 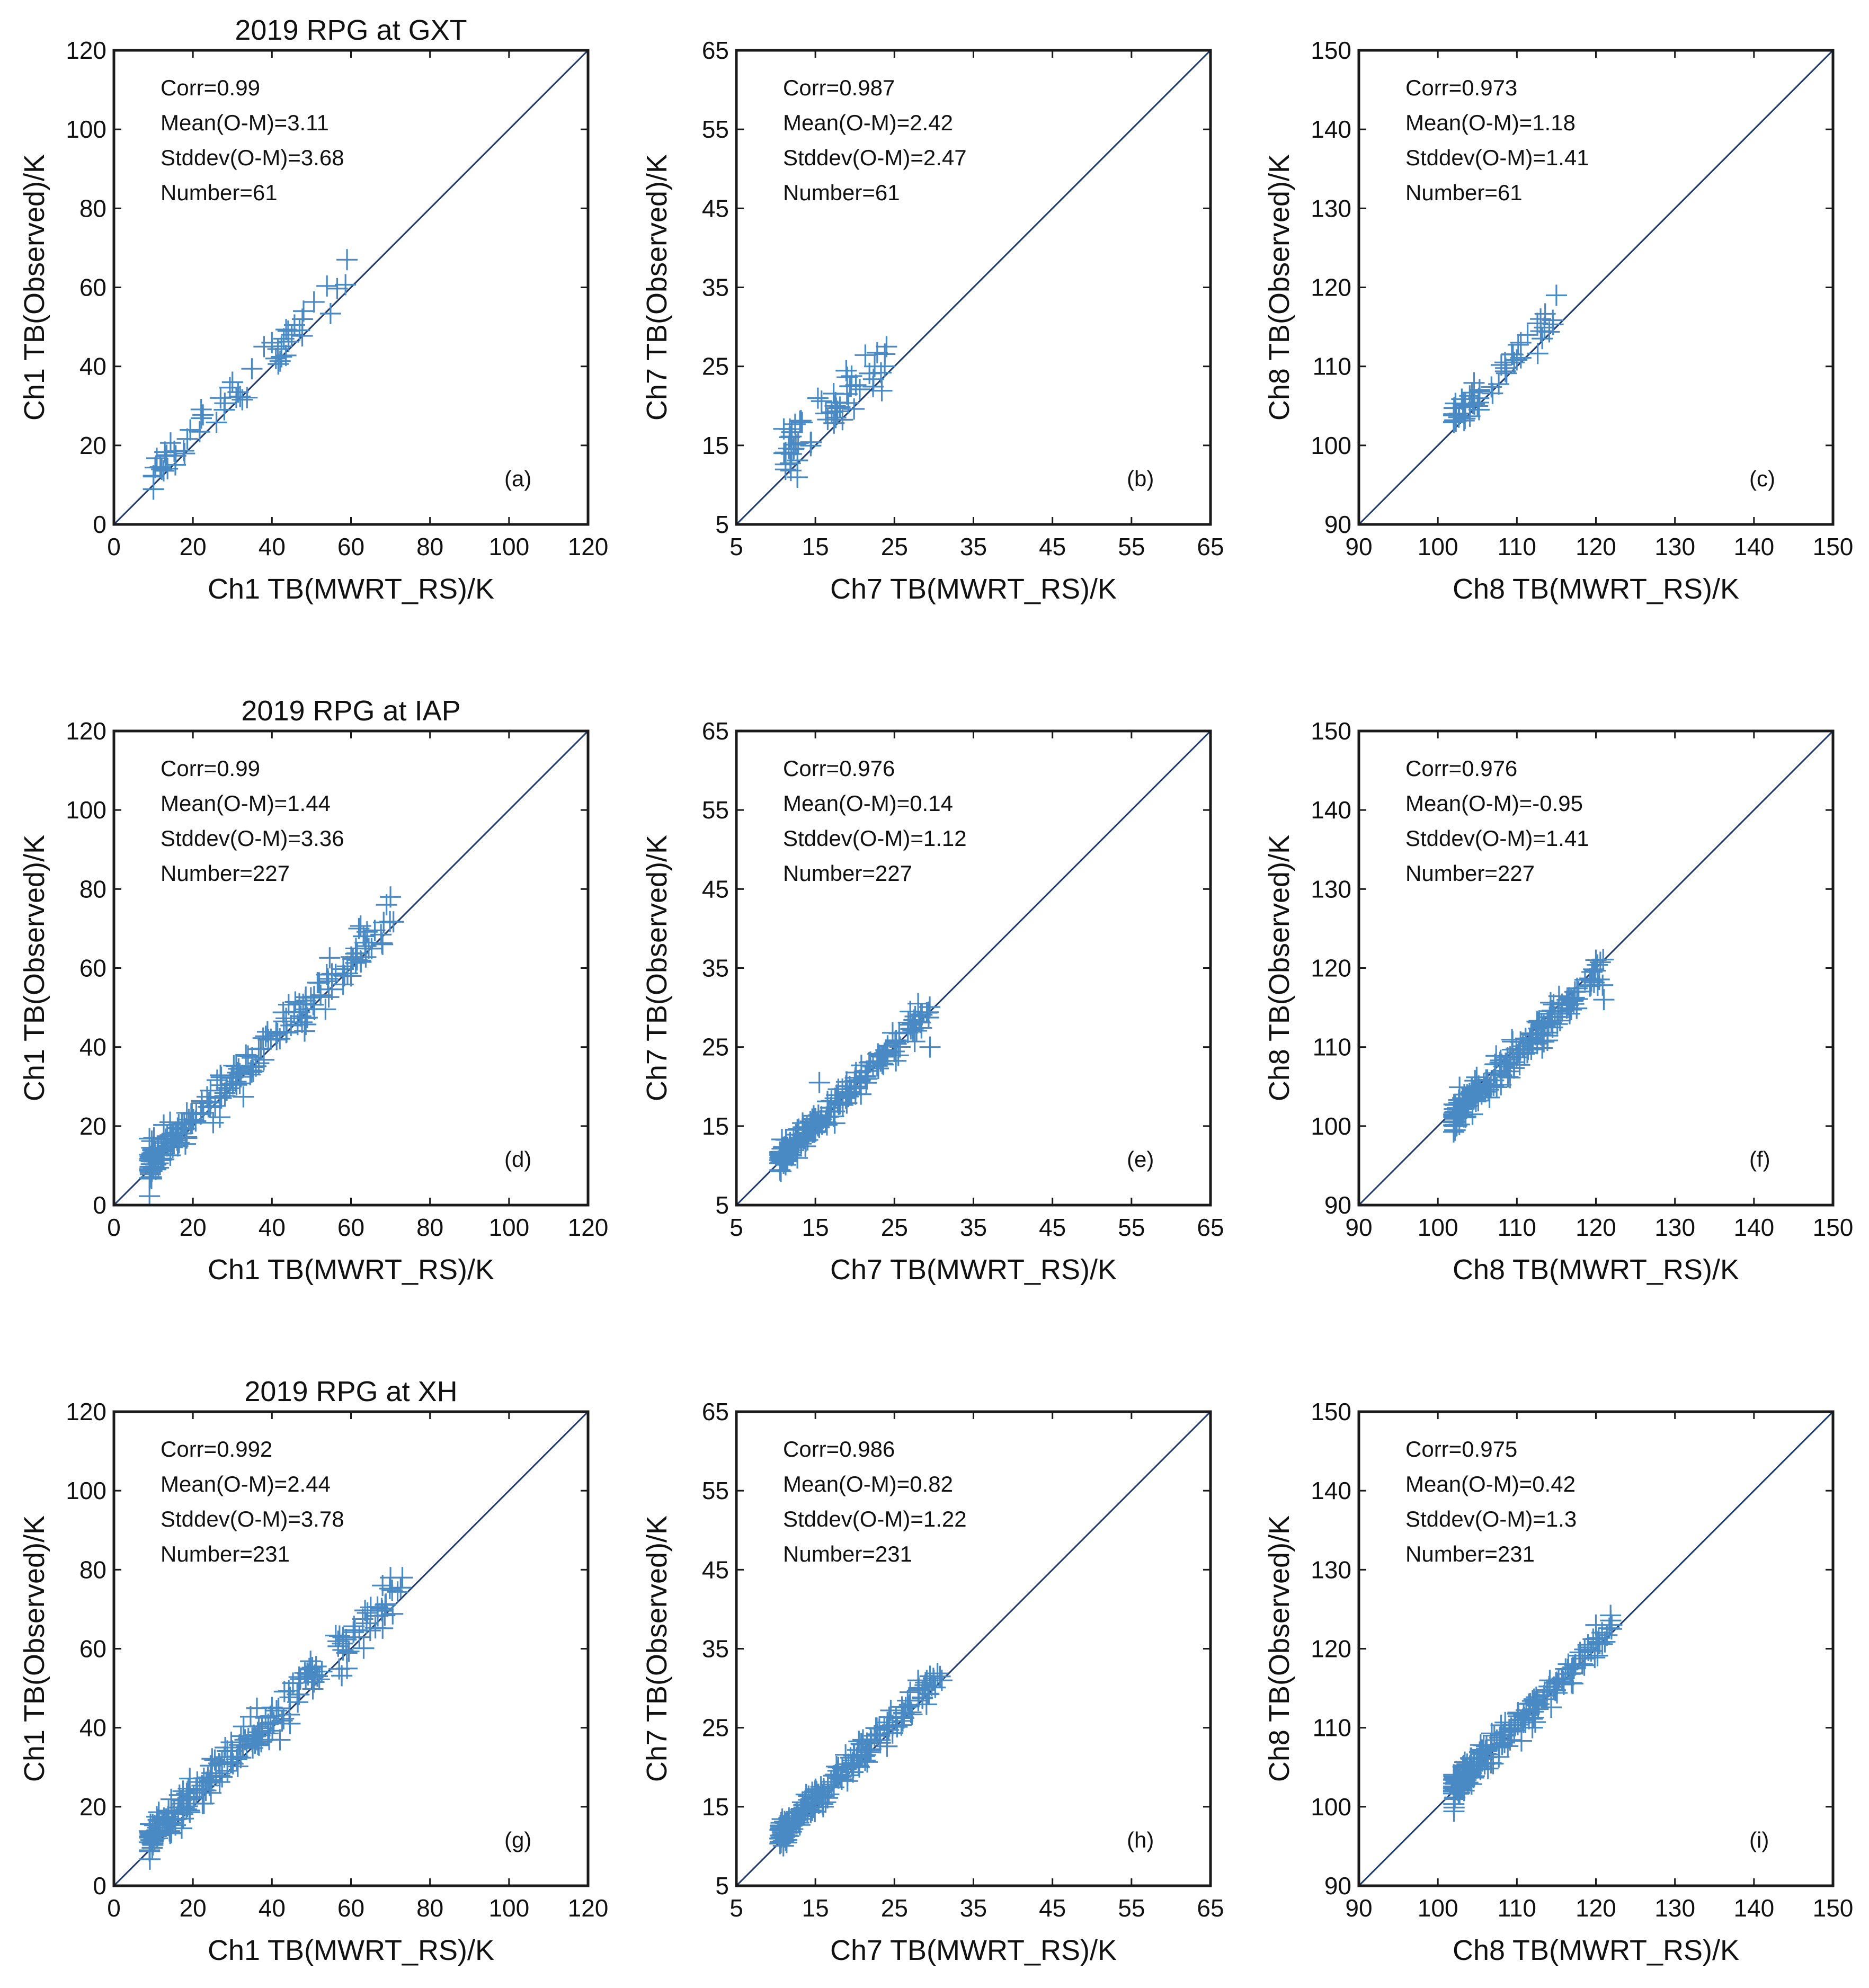 What do you see at coordinates (1596, 589) in the screenshot?
I see `x-axis-label: Ch8 TB(MWRT_RS)/K` at bounding box center [1596, 589].